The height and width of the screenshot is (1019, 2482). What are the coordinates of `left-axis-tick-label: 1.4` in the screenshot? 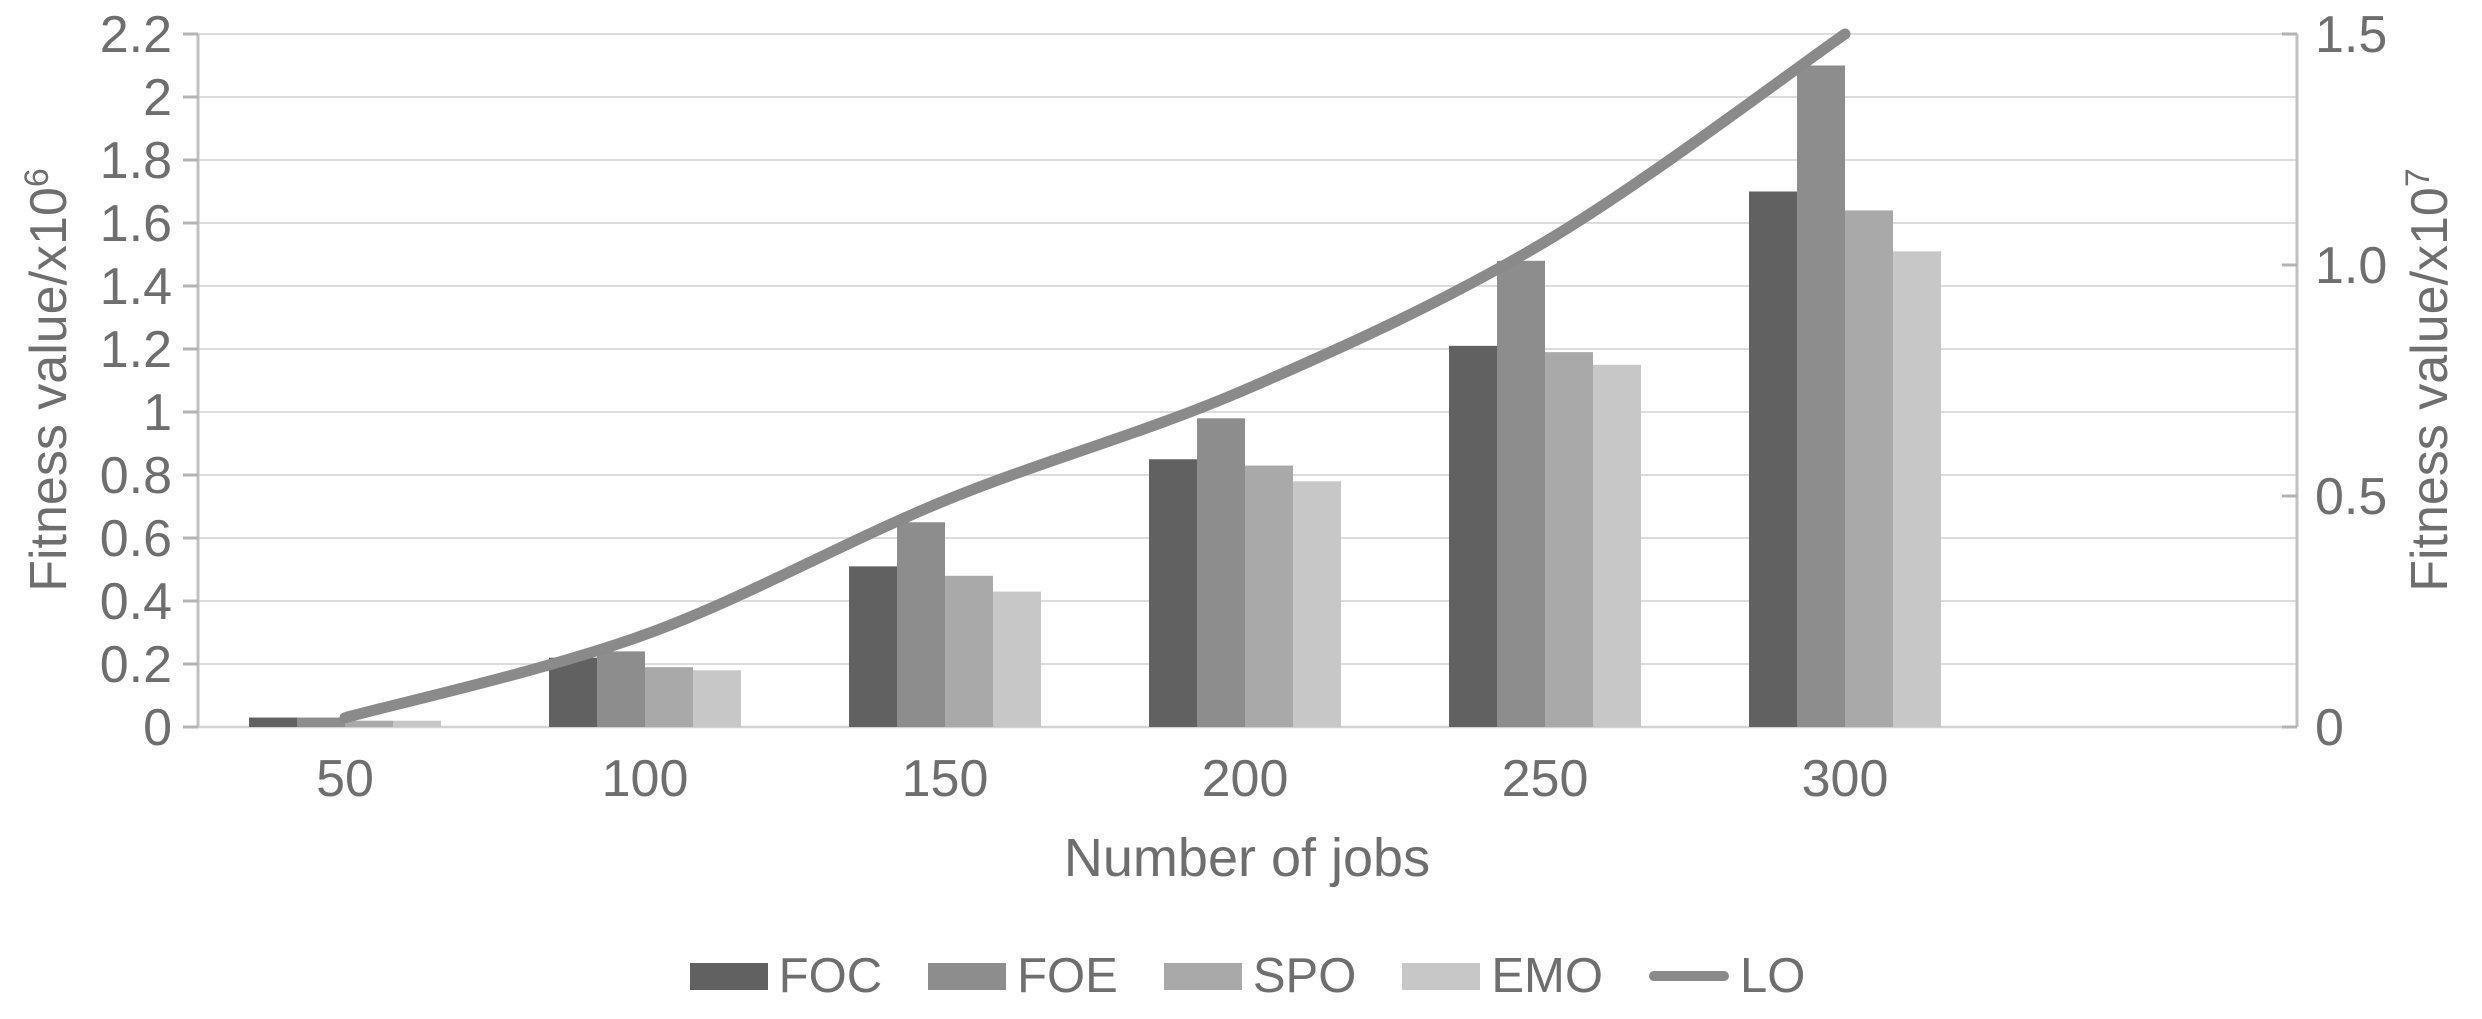 It's located at (136, 287).